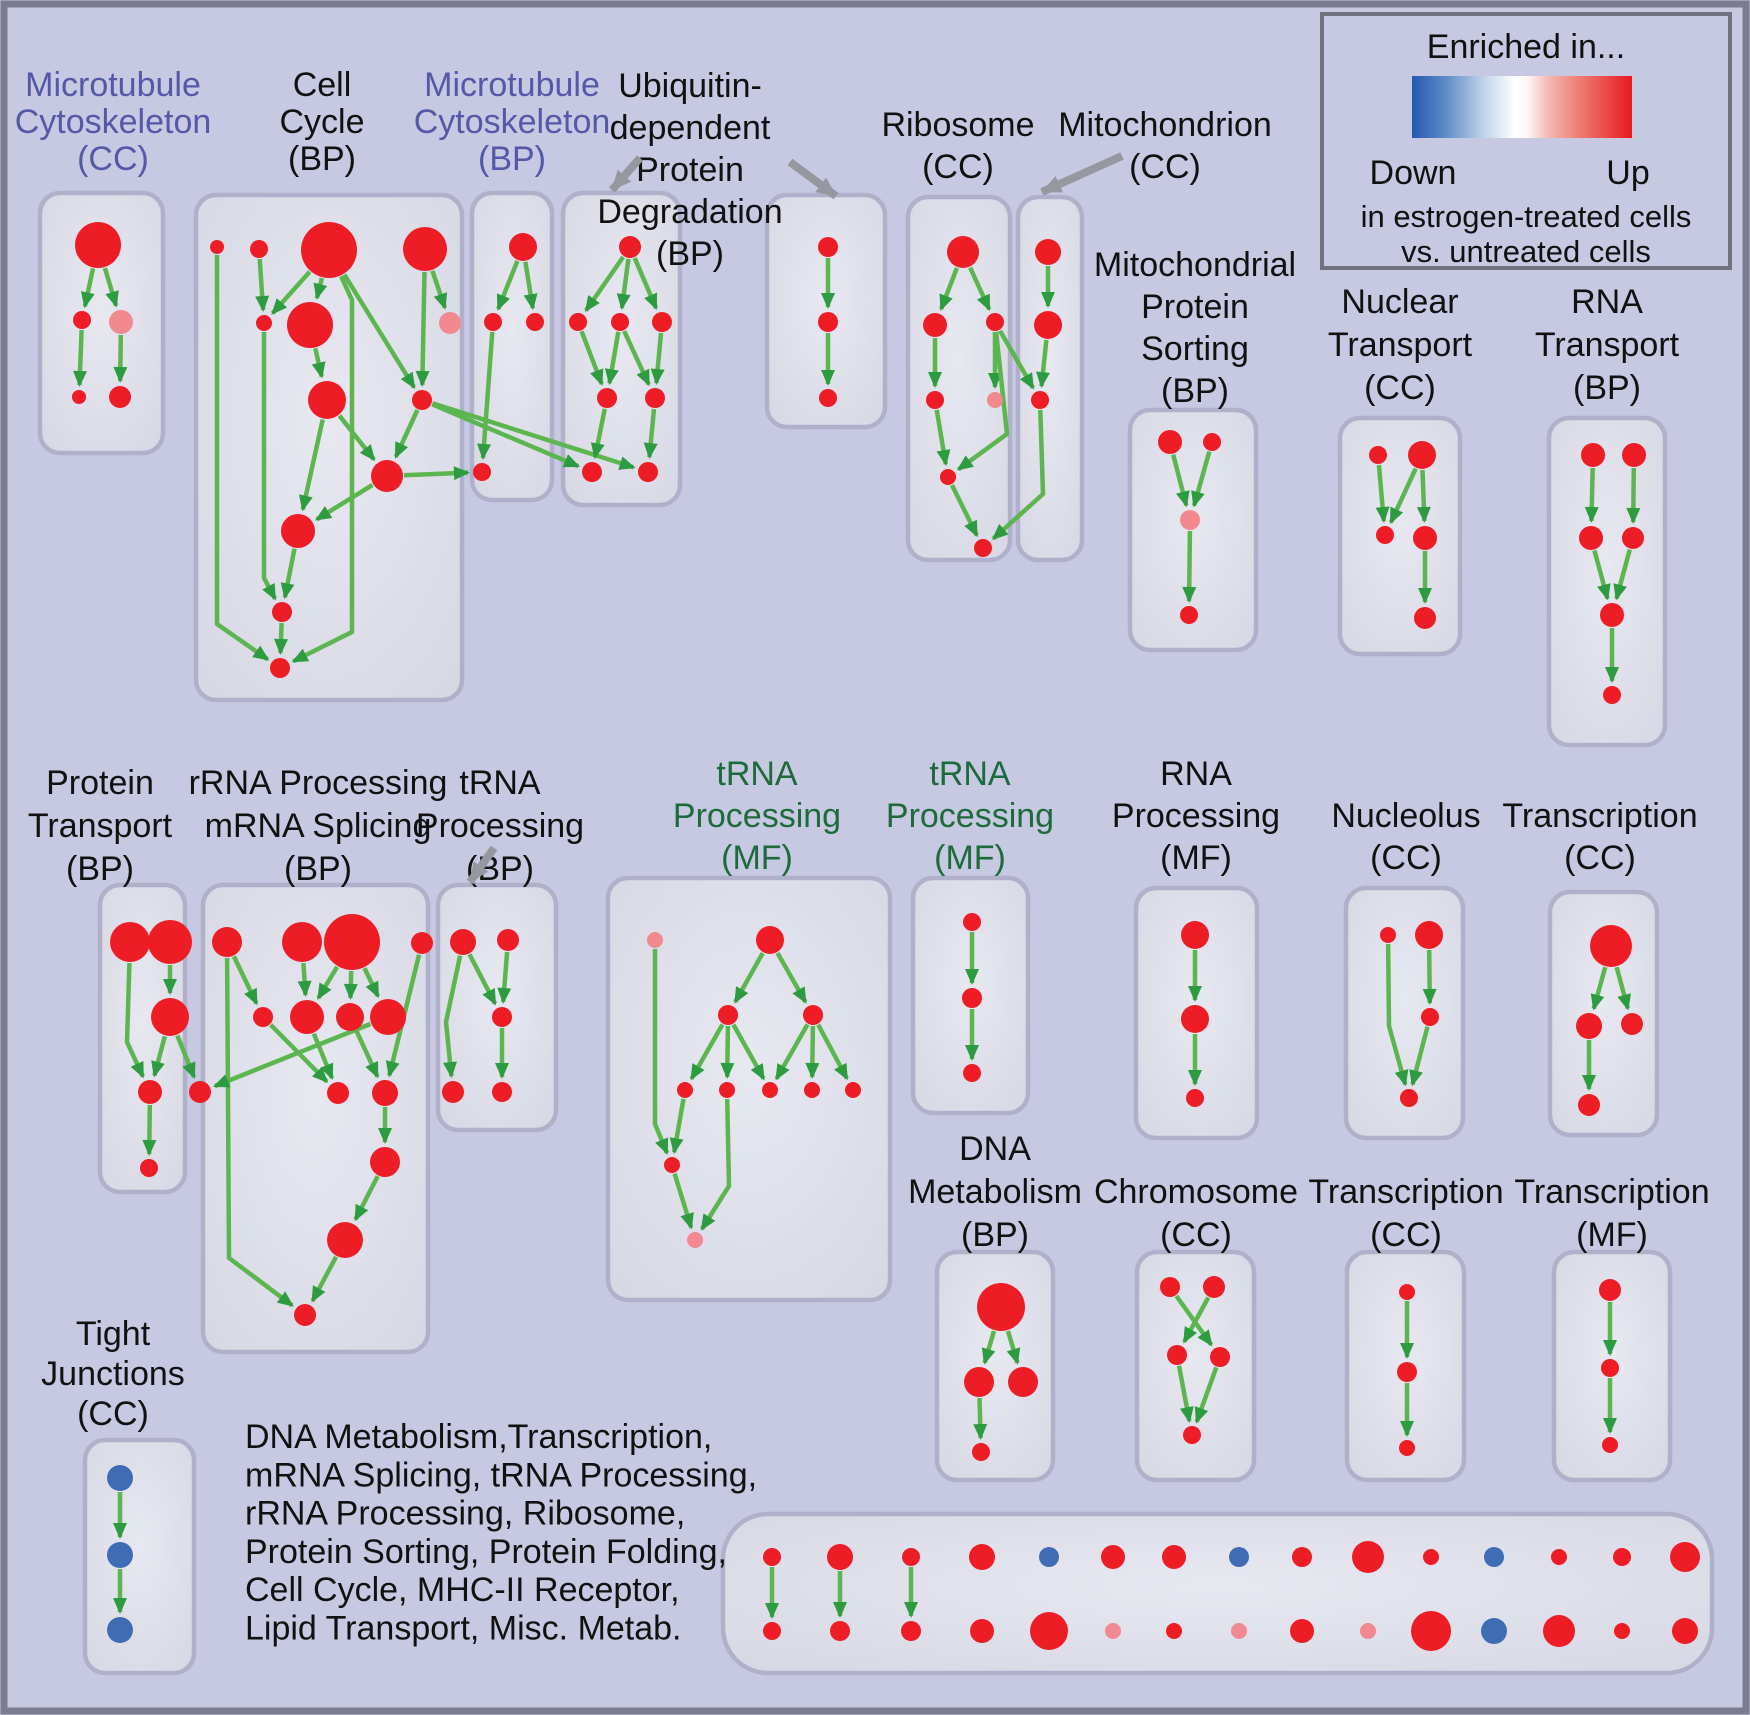 The height and width of the screenshot is (1715, 1750). What do you see at coordinates (1400, 345) in the screenshot?
I see `label-nuclear-transport-line-2: Transport` at bounding box center [1400, 345].